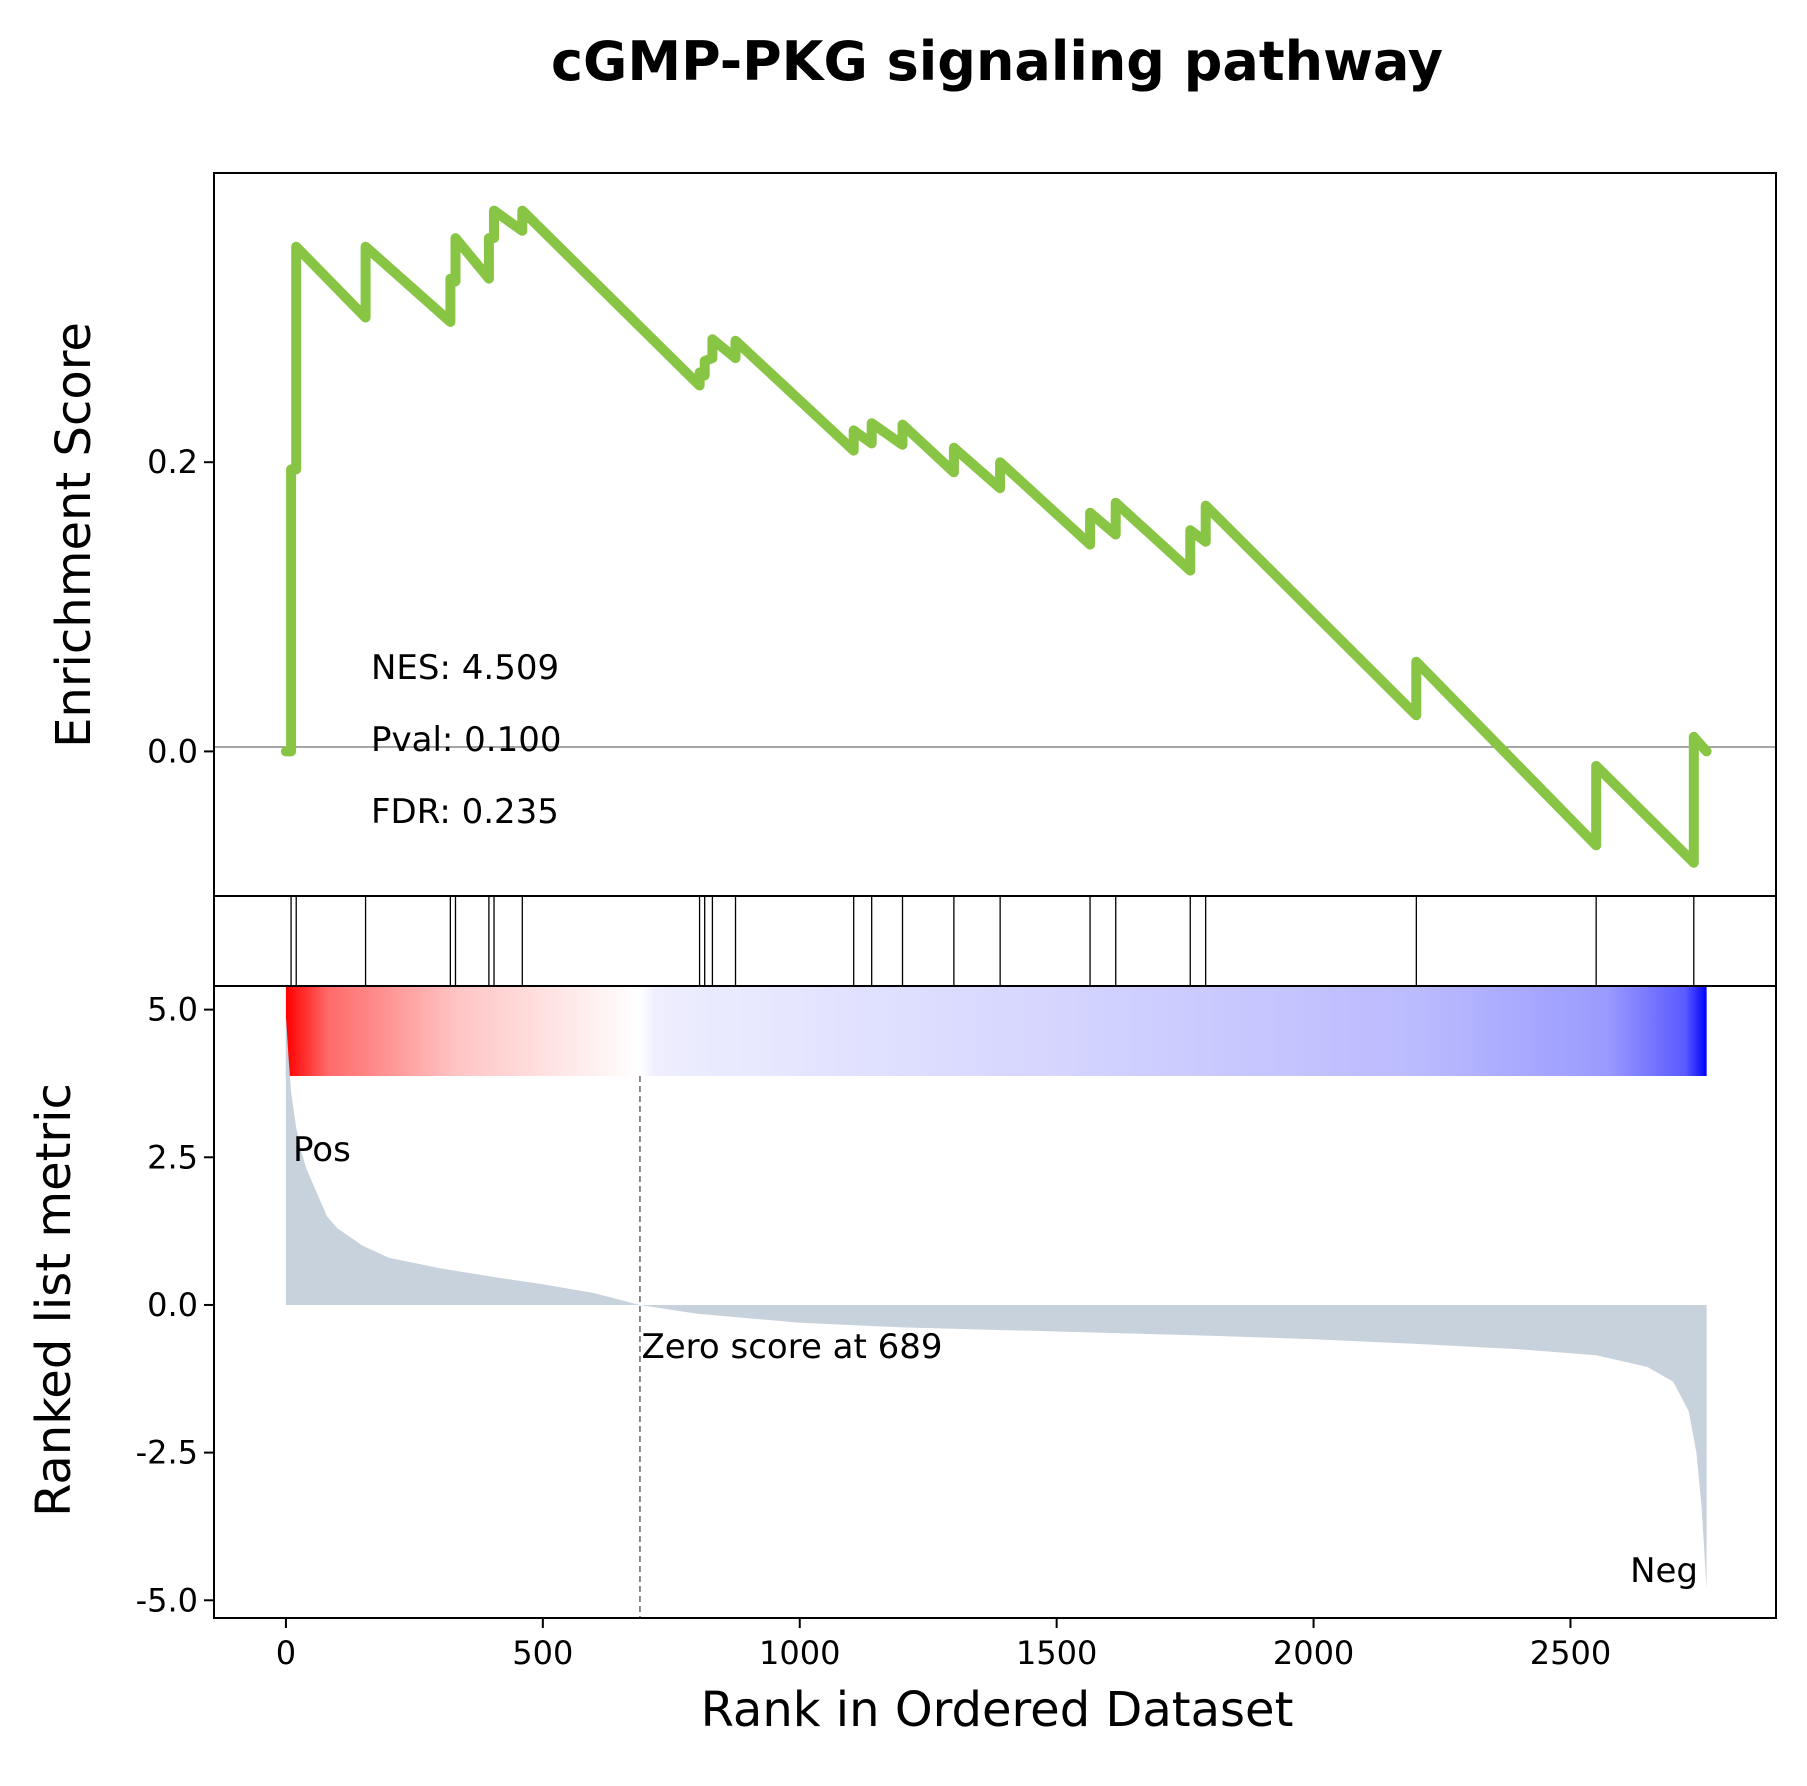 The image size is (1807, 1786). Describe the element at coordinates (180, 606) in the screenshot. I see `enrichment-y-ticks: 0.0 0.2` at that location.